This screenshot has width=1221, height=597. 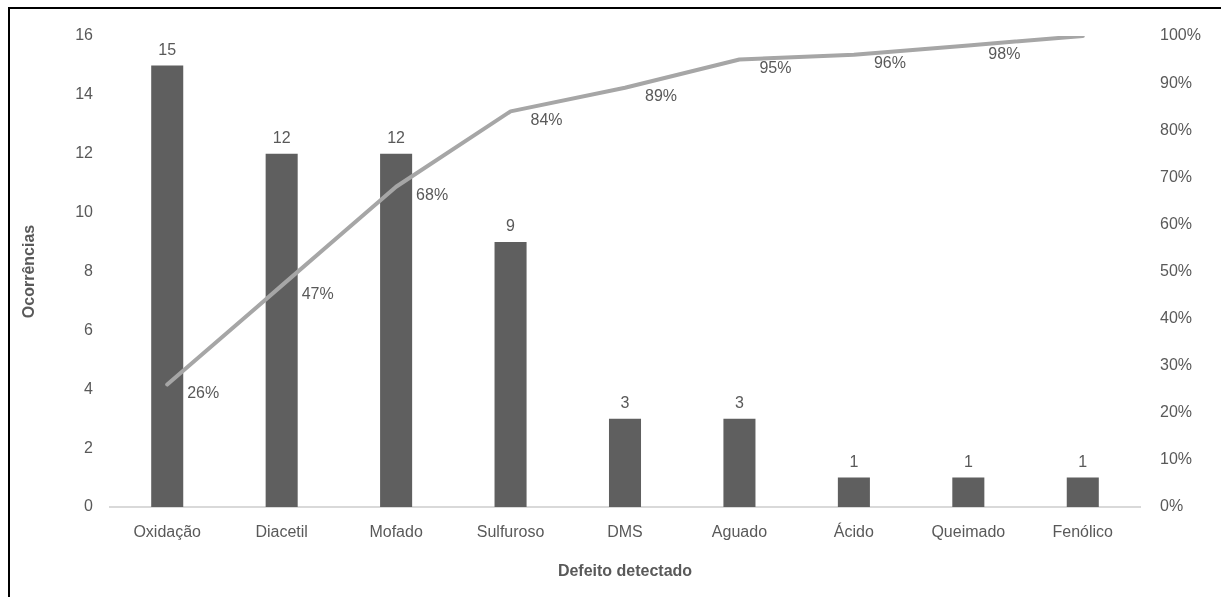 What do you see at coordinates (1176, 82) in the screenshot?
I see `y2-tick-label: 90%` at bounding box center [1176, 82].